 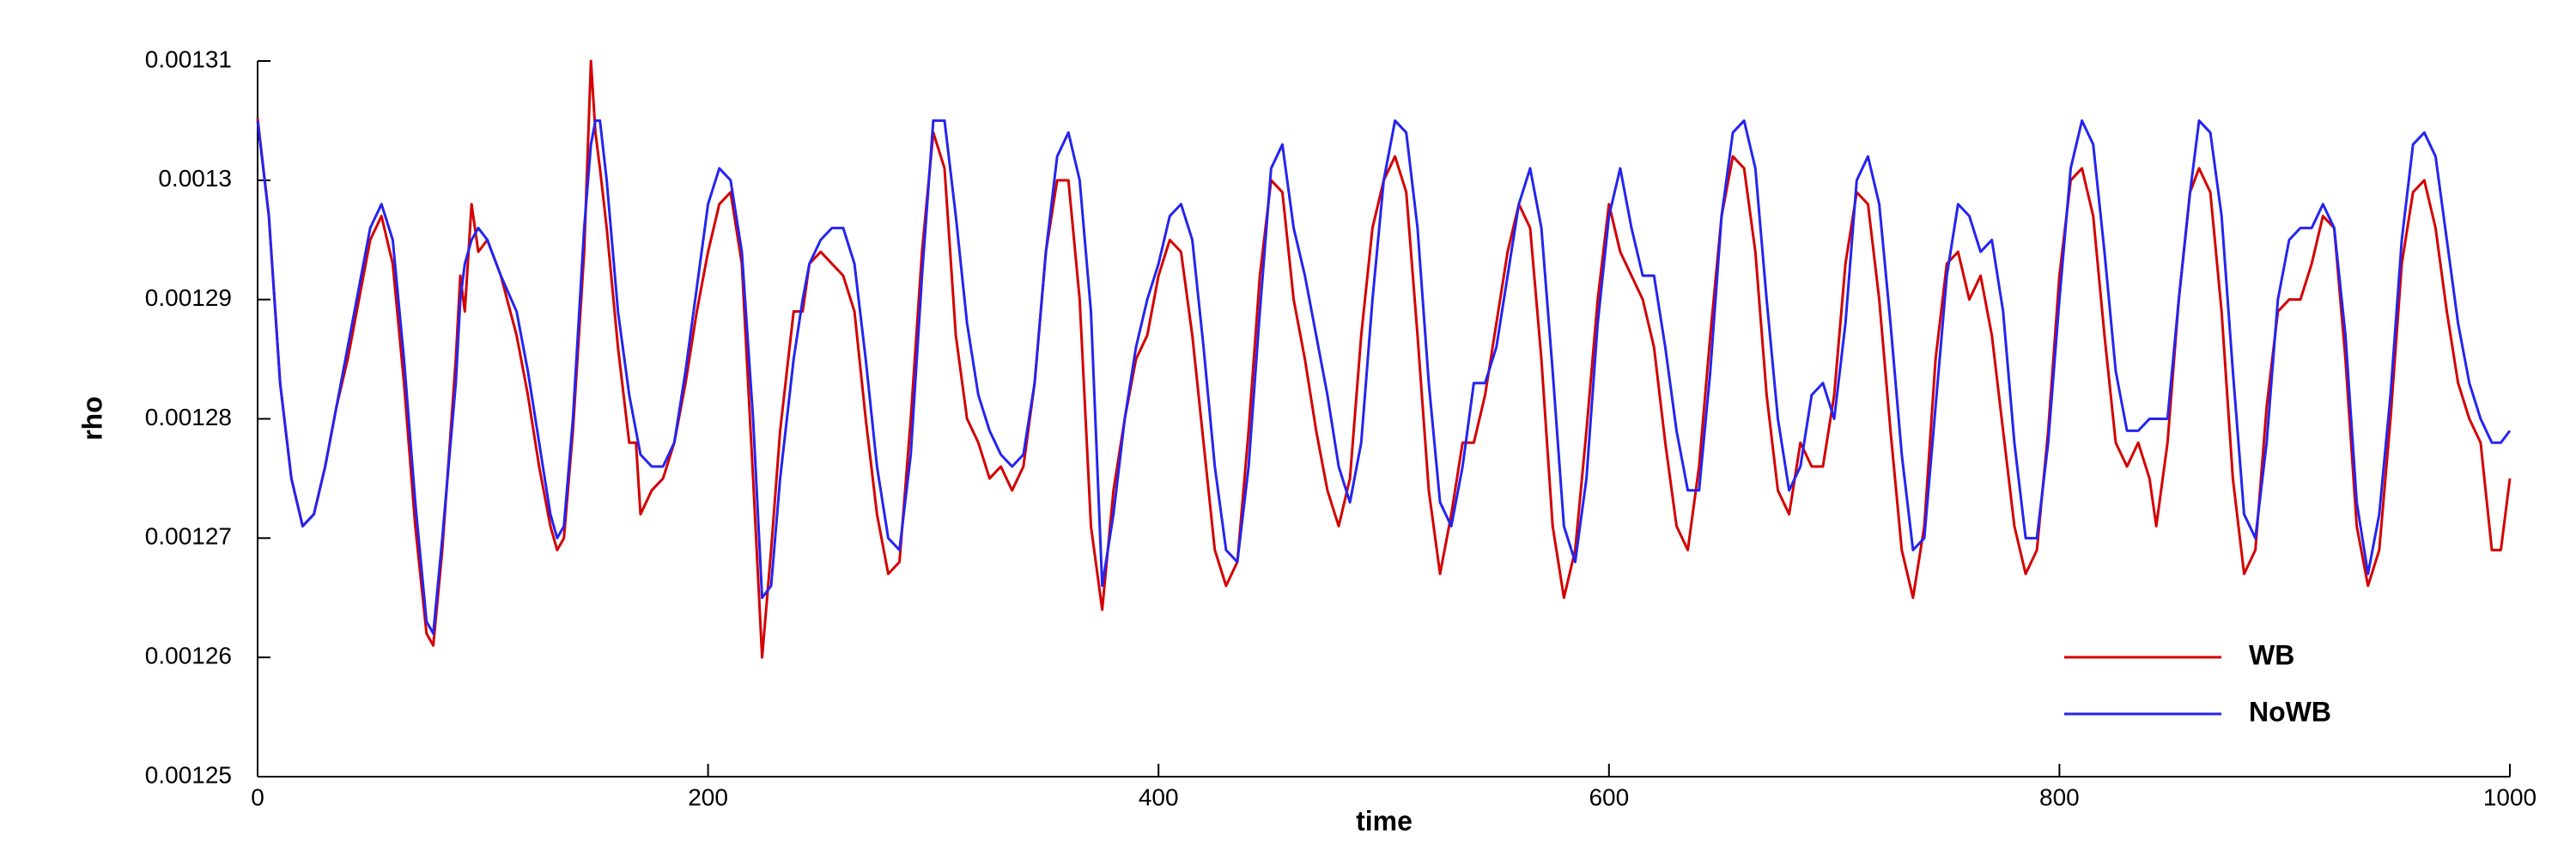 I want to click on y-tick-label: 0.00128, so click(x=188, y=417).